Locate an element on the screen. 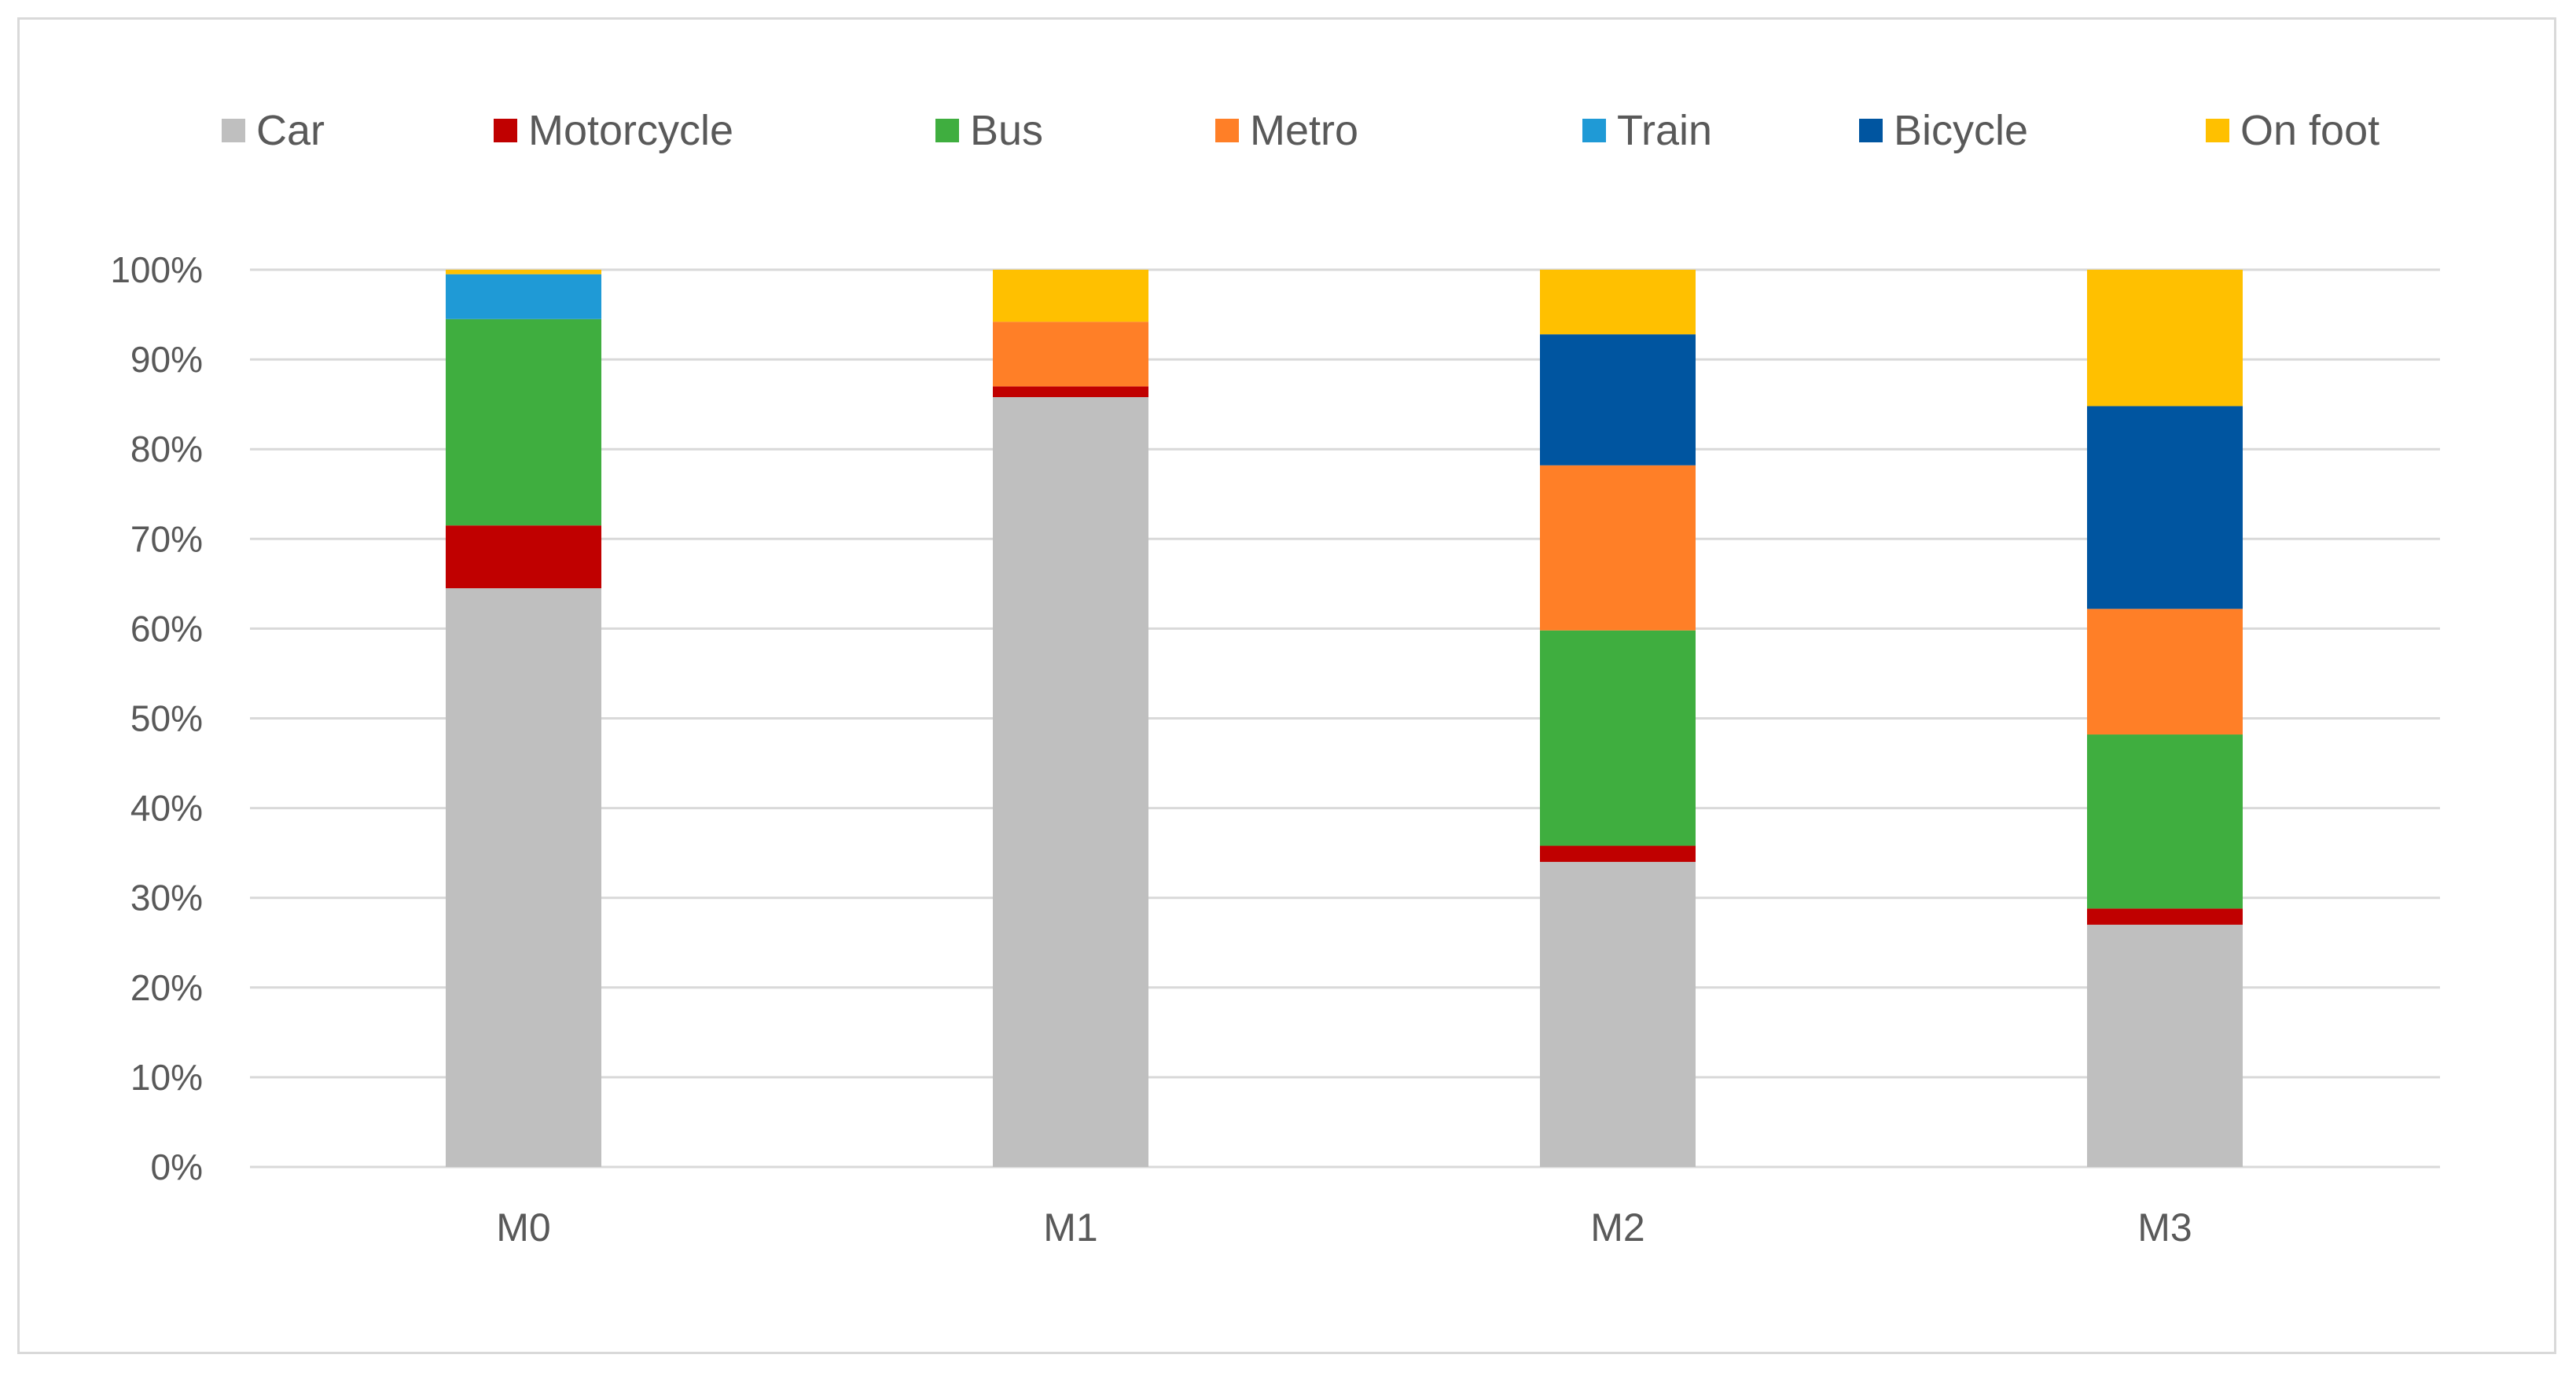  y-tick-label: 70% is located at coordinates (166, 538).